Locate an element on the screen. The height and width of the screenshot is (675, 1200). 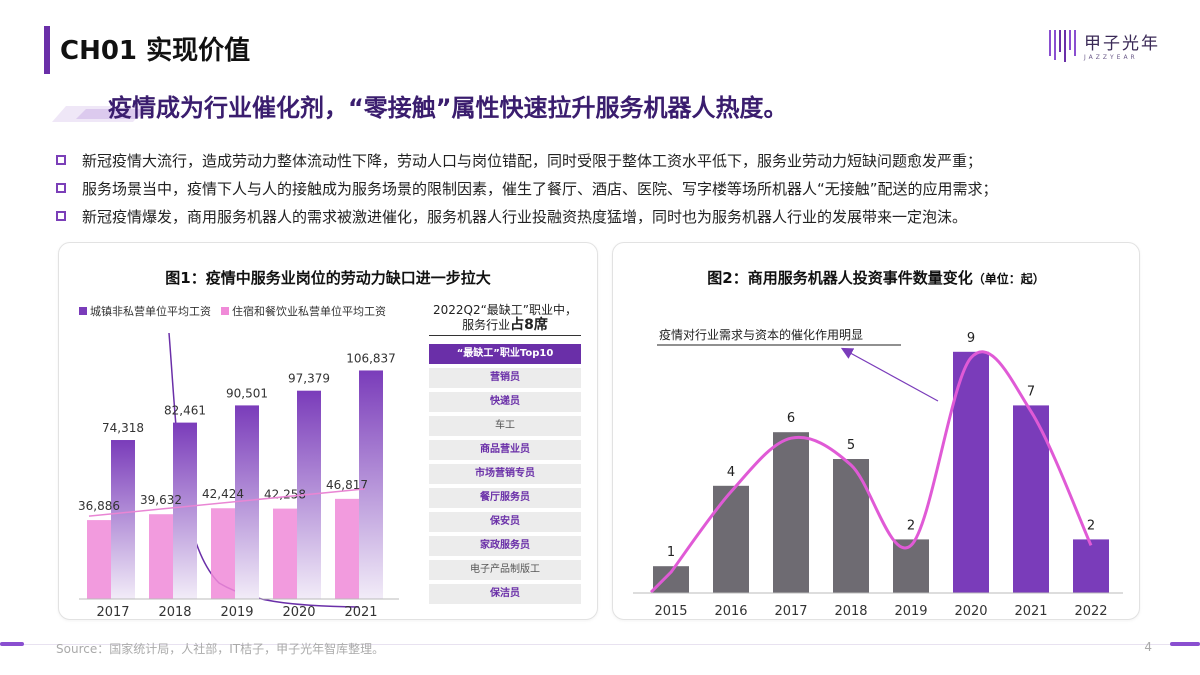
trend-curve is located at coordinates (871, 472).